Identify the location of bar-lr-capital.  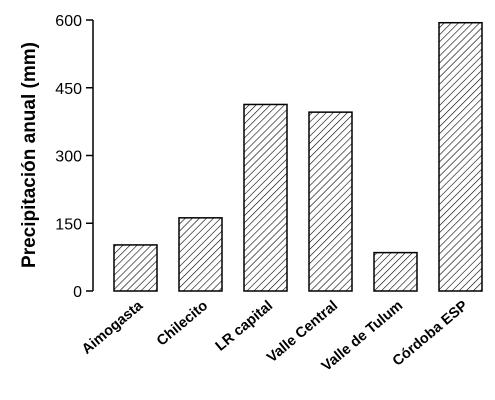
(265, 197).